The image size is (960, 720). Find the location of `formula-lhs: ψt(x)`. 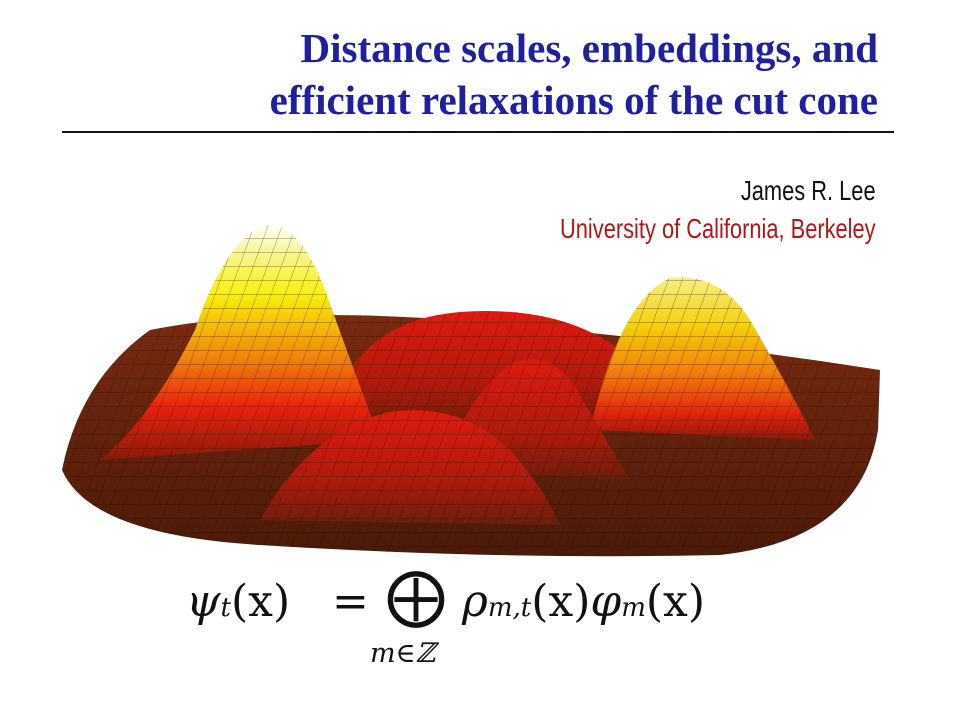

formula-lhs: ψt(x) is located at coordinates (238, 601).